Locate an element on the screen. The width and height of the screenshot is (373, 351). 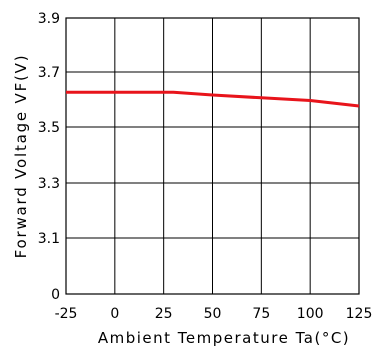
y-tick-label: 3.3 is located at coordinates (49, 184).